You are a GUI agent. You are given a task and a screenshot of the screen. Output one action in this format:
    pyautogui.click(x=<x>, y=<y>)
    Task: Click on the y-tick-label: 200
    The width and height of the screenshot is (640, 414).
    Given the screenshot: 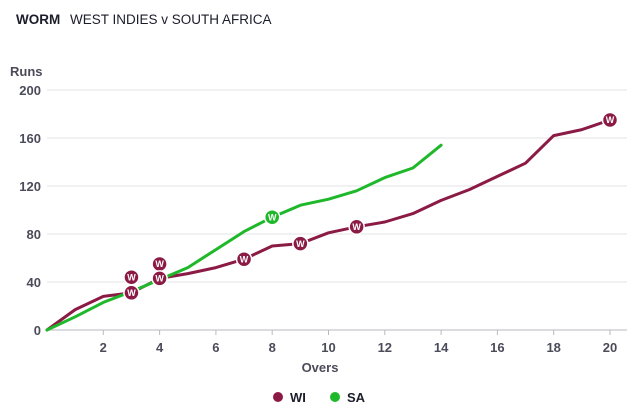 What is the action you would take?
    pyautogui.click(x=30, y=90)
    